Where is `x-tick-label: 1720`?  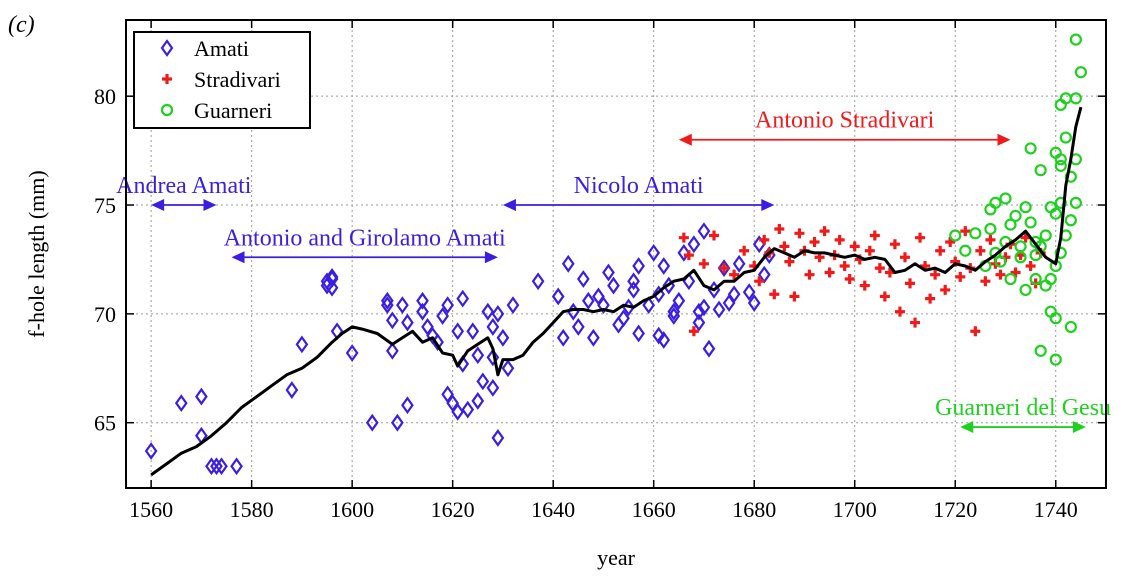 x-tick-label: 1720 is located at coordinates (955, 509).